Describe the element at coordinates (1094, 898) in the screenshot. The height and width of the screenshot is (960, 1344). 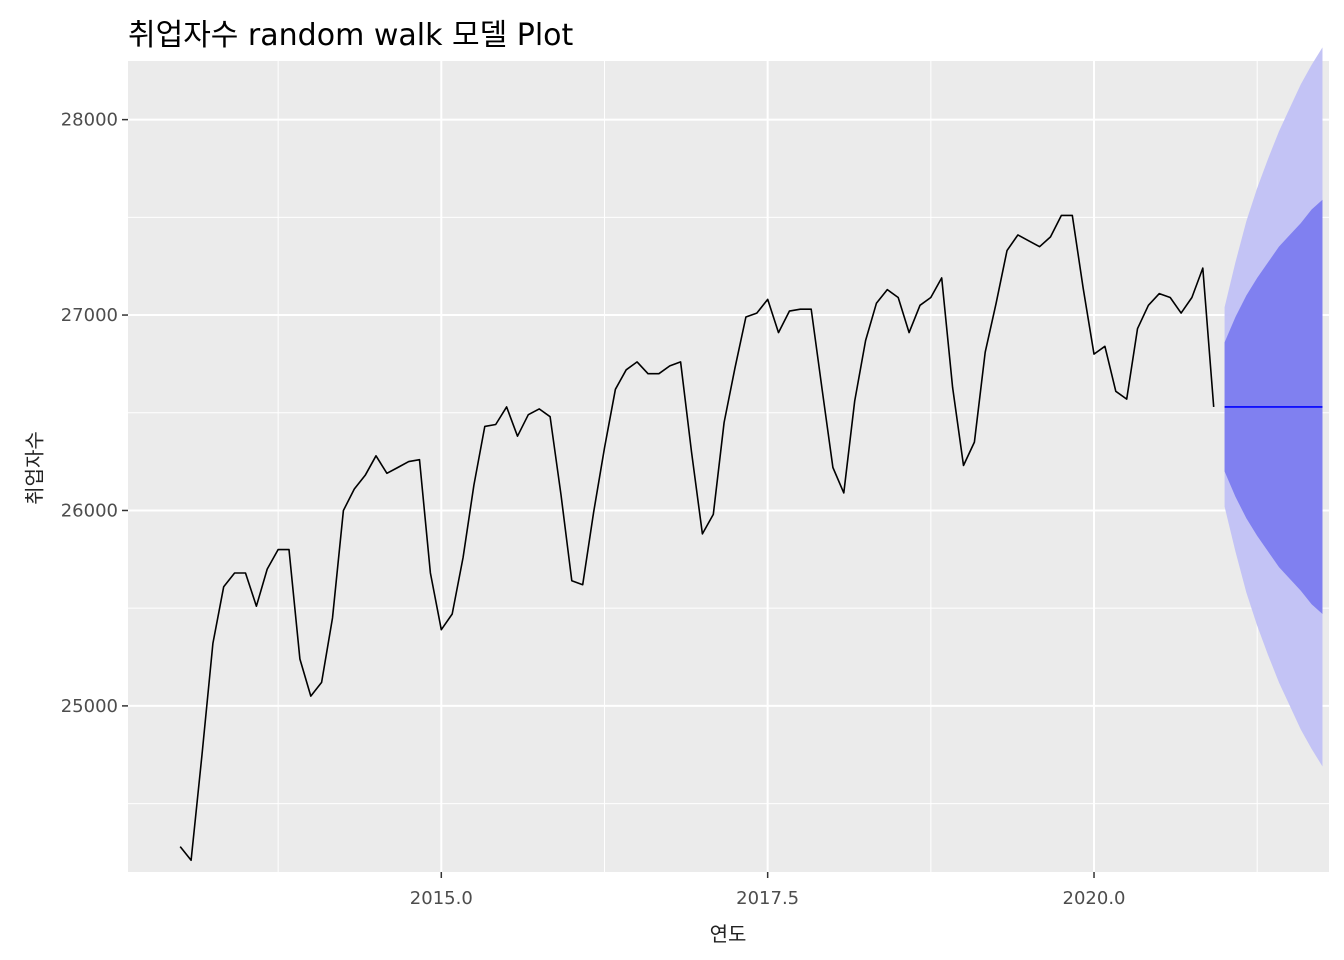
I see `x-tick-label: 2020.0` at that location.